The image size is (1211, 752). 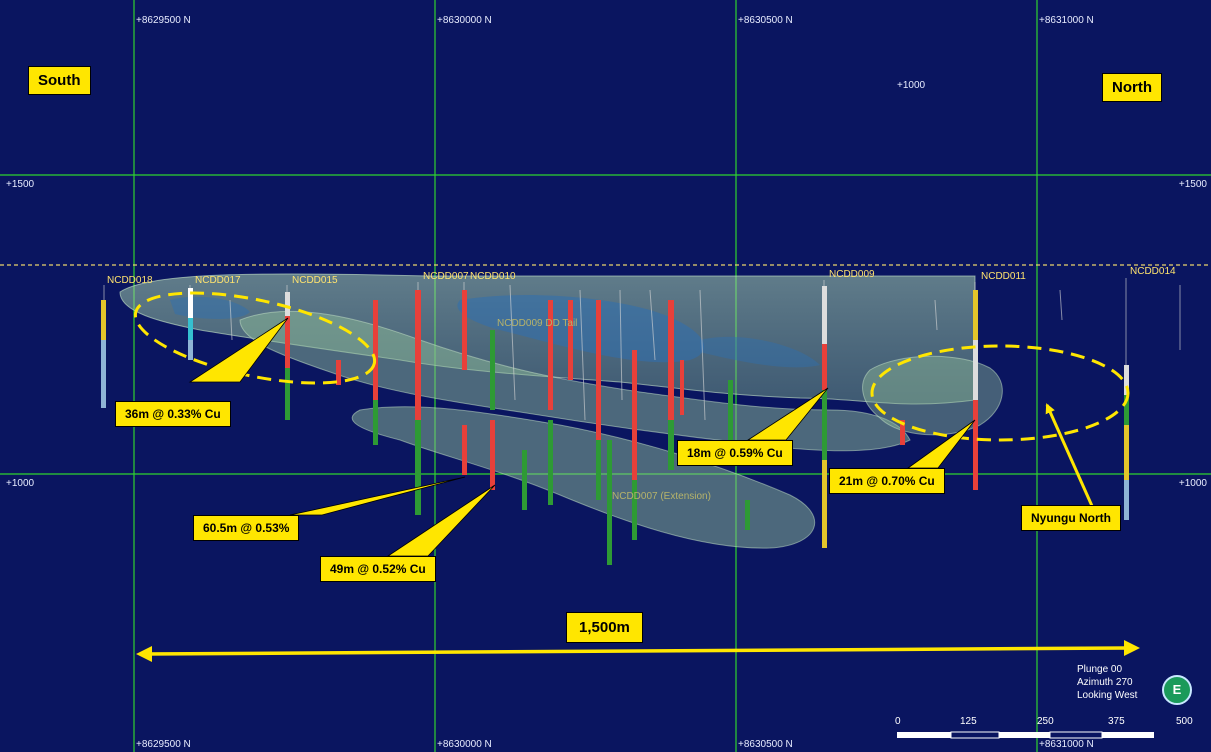 What do you see at coordinates (911, 85) in the screenshot?
I see `elevation-label-top: +1000` at bounding box center [911, 85].